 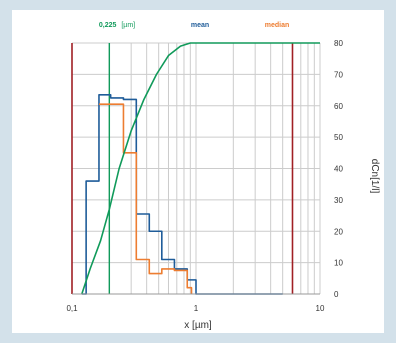 I want to click on value-label: 0,225, so click(x=108, y=25).